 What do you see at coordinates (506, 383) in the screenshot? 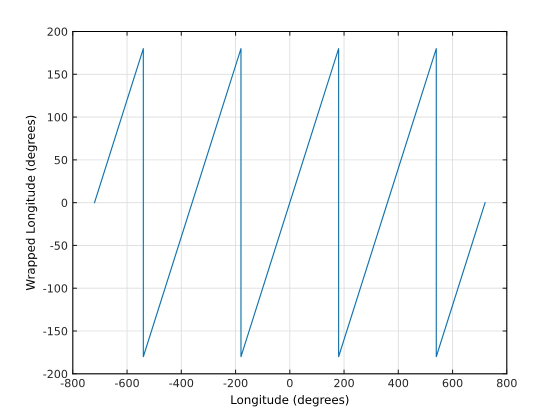
I see `x-tick-label: 800` at bounding box center [506, 383].